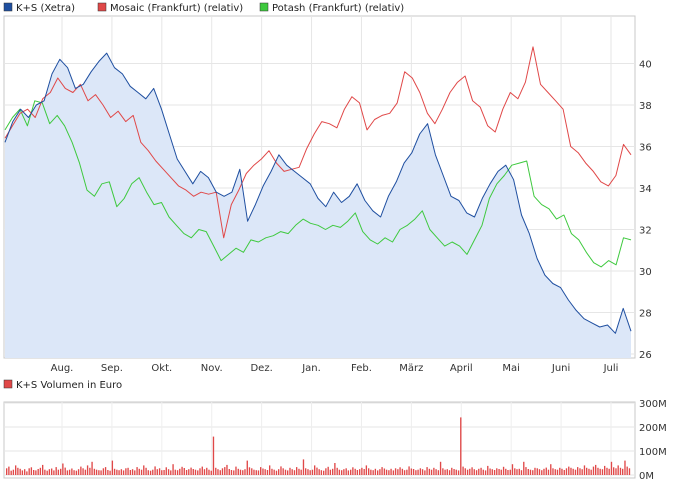  What do you see at coordinates (112, 368) in the screenshot?
I see `price-x-tick-label: Sep.` at bounding box center [112, 368].